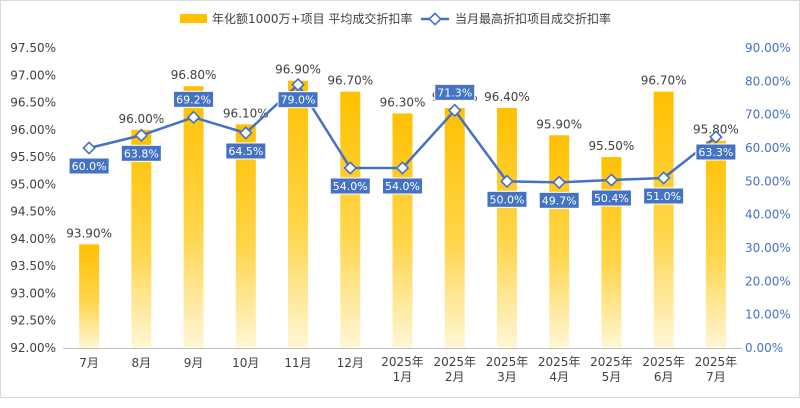 The image size is (800, 408). Describe the element at coordinates (403, 377) in the screenshot. I see `x-axis-tick-label-line: 1月` at that location.